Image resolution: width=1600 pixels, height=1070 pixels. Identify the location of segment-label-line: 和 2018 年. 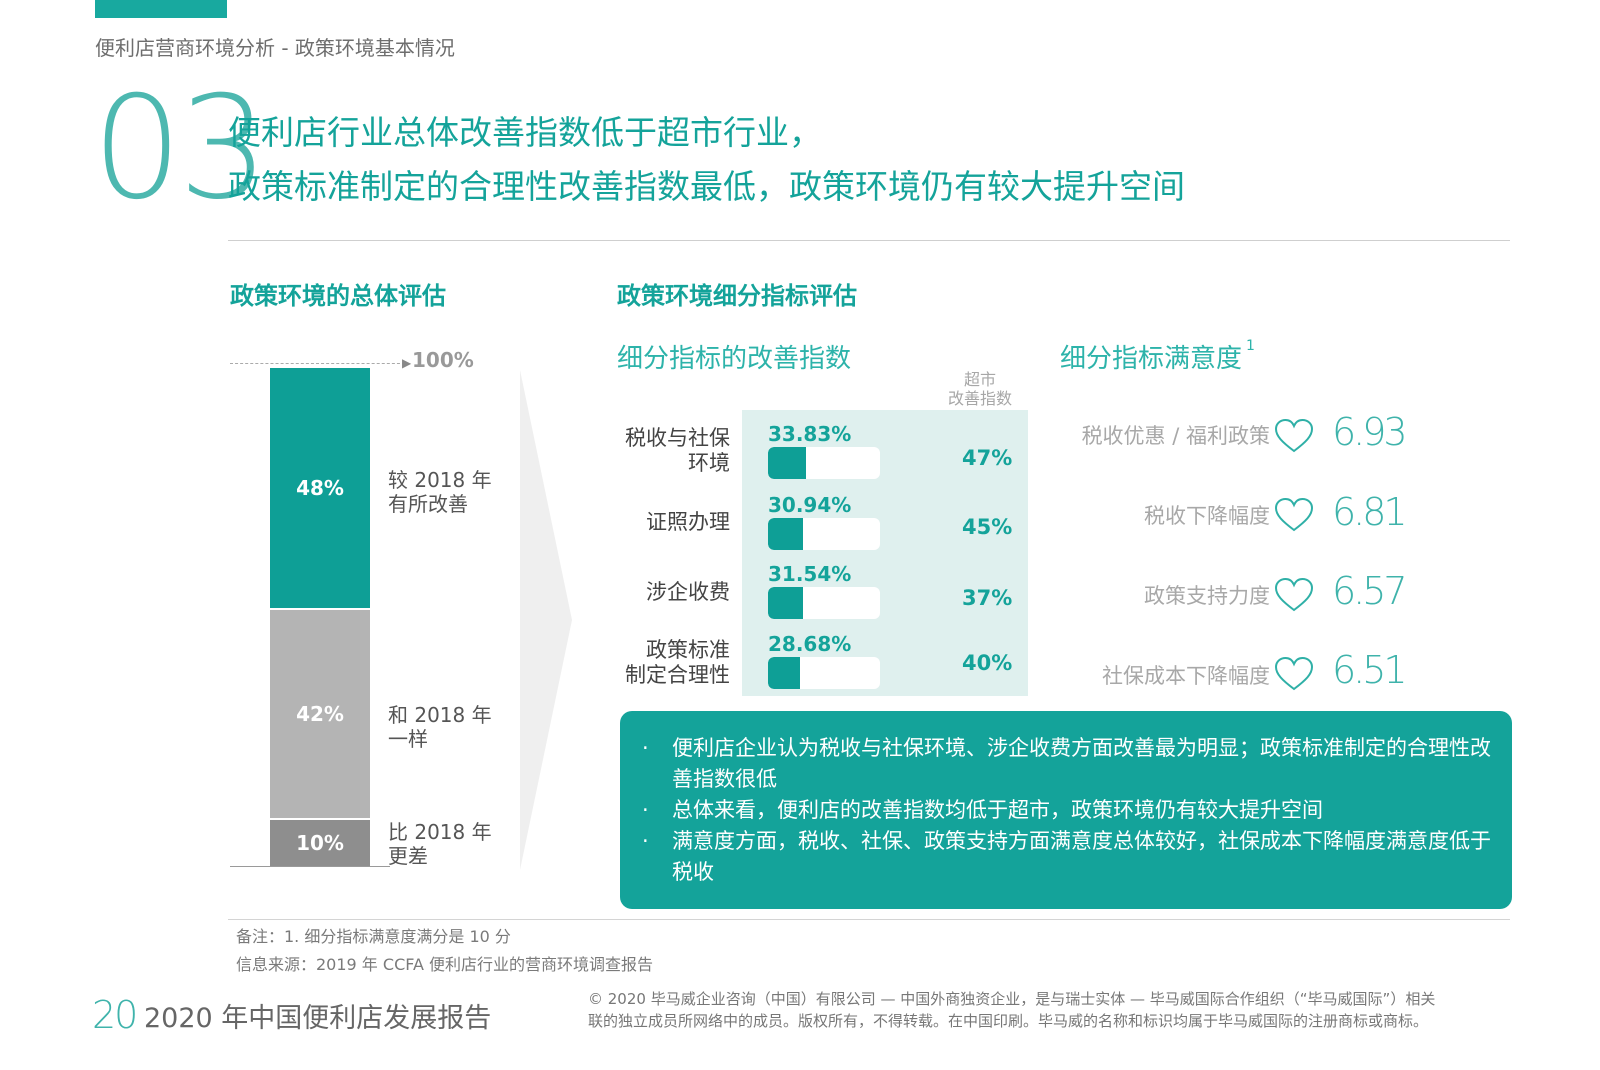
(440, 715).